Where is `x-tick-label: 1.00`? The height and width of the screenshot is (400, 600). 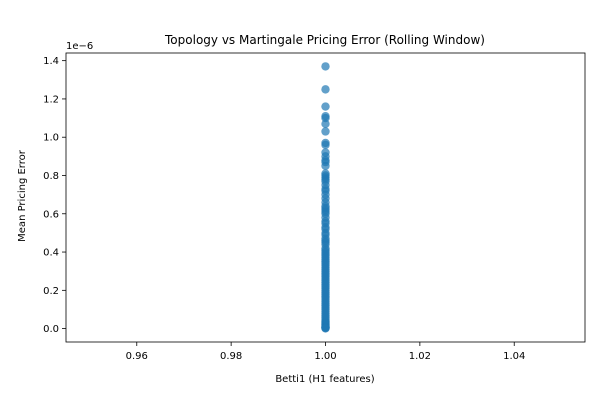
x-tick-label: 1.00 is located at coordinates (325, 356).